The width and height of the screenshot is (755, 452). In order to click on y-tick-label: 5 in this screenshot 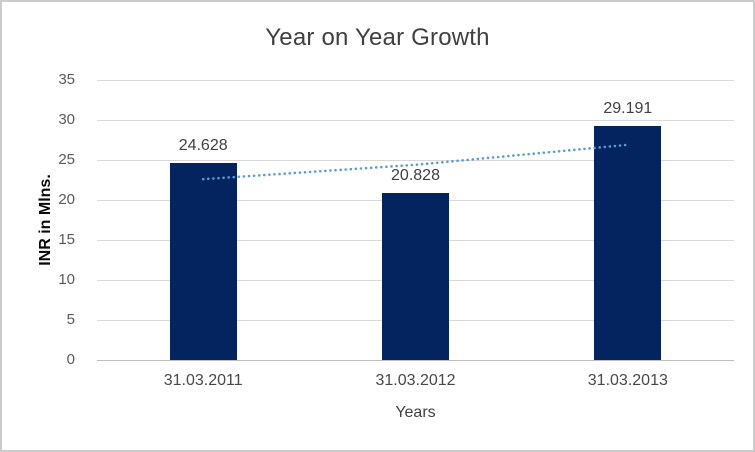, I will do `click(70, 319)`.